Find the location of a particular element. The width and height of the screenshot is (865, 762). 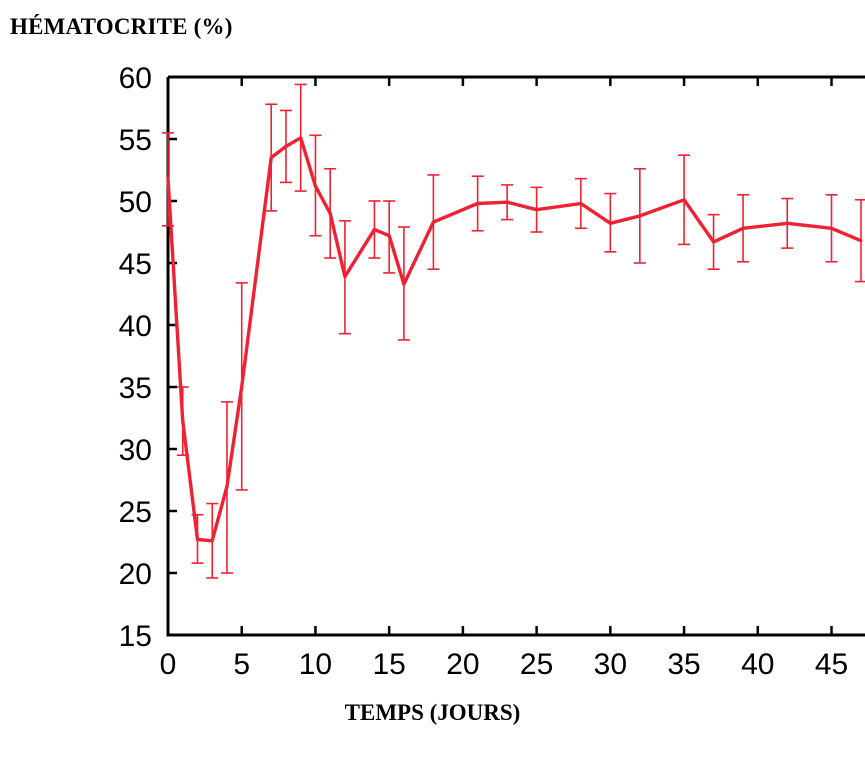

y-tick-label: 25 is located at coordinates (135, 512).